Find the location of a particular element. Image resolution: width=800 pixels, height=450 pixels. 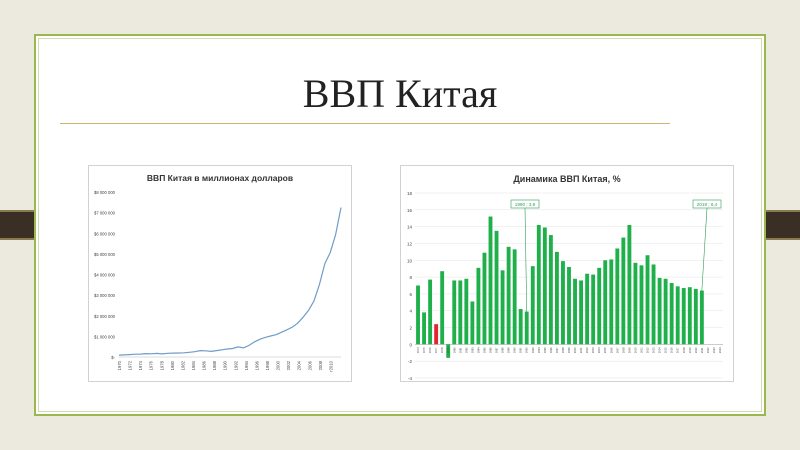

bar-x-tick-label: 1982 is located at coordinates (466, 350).